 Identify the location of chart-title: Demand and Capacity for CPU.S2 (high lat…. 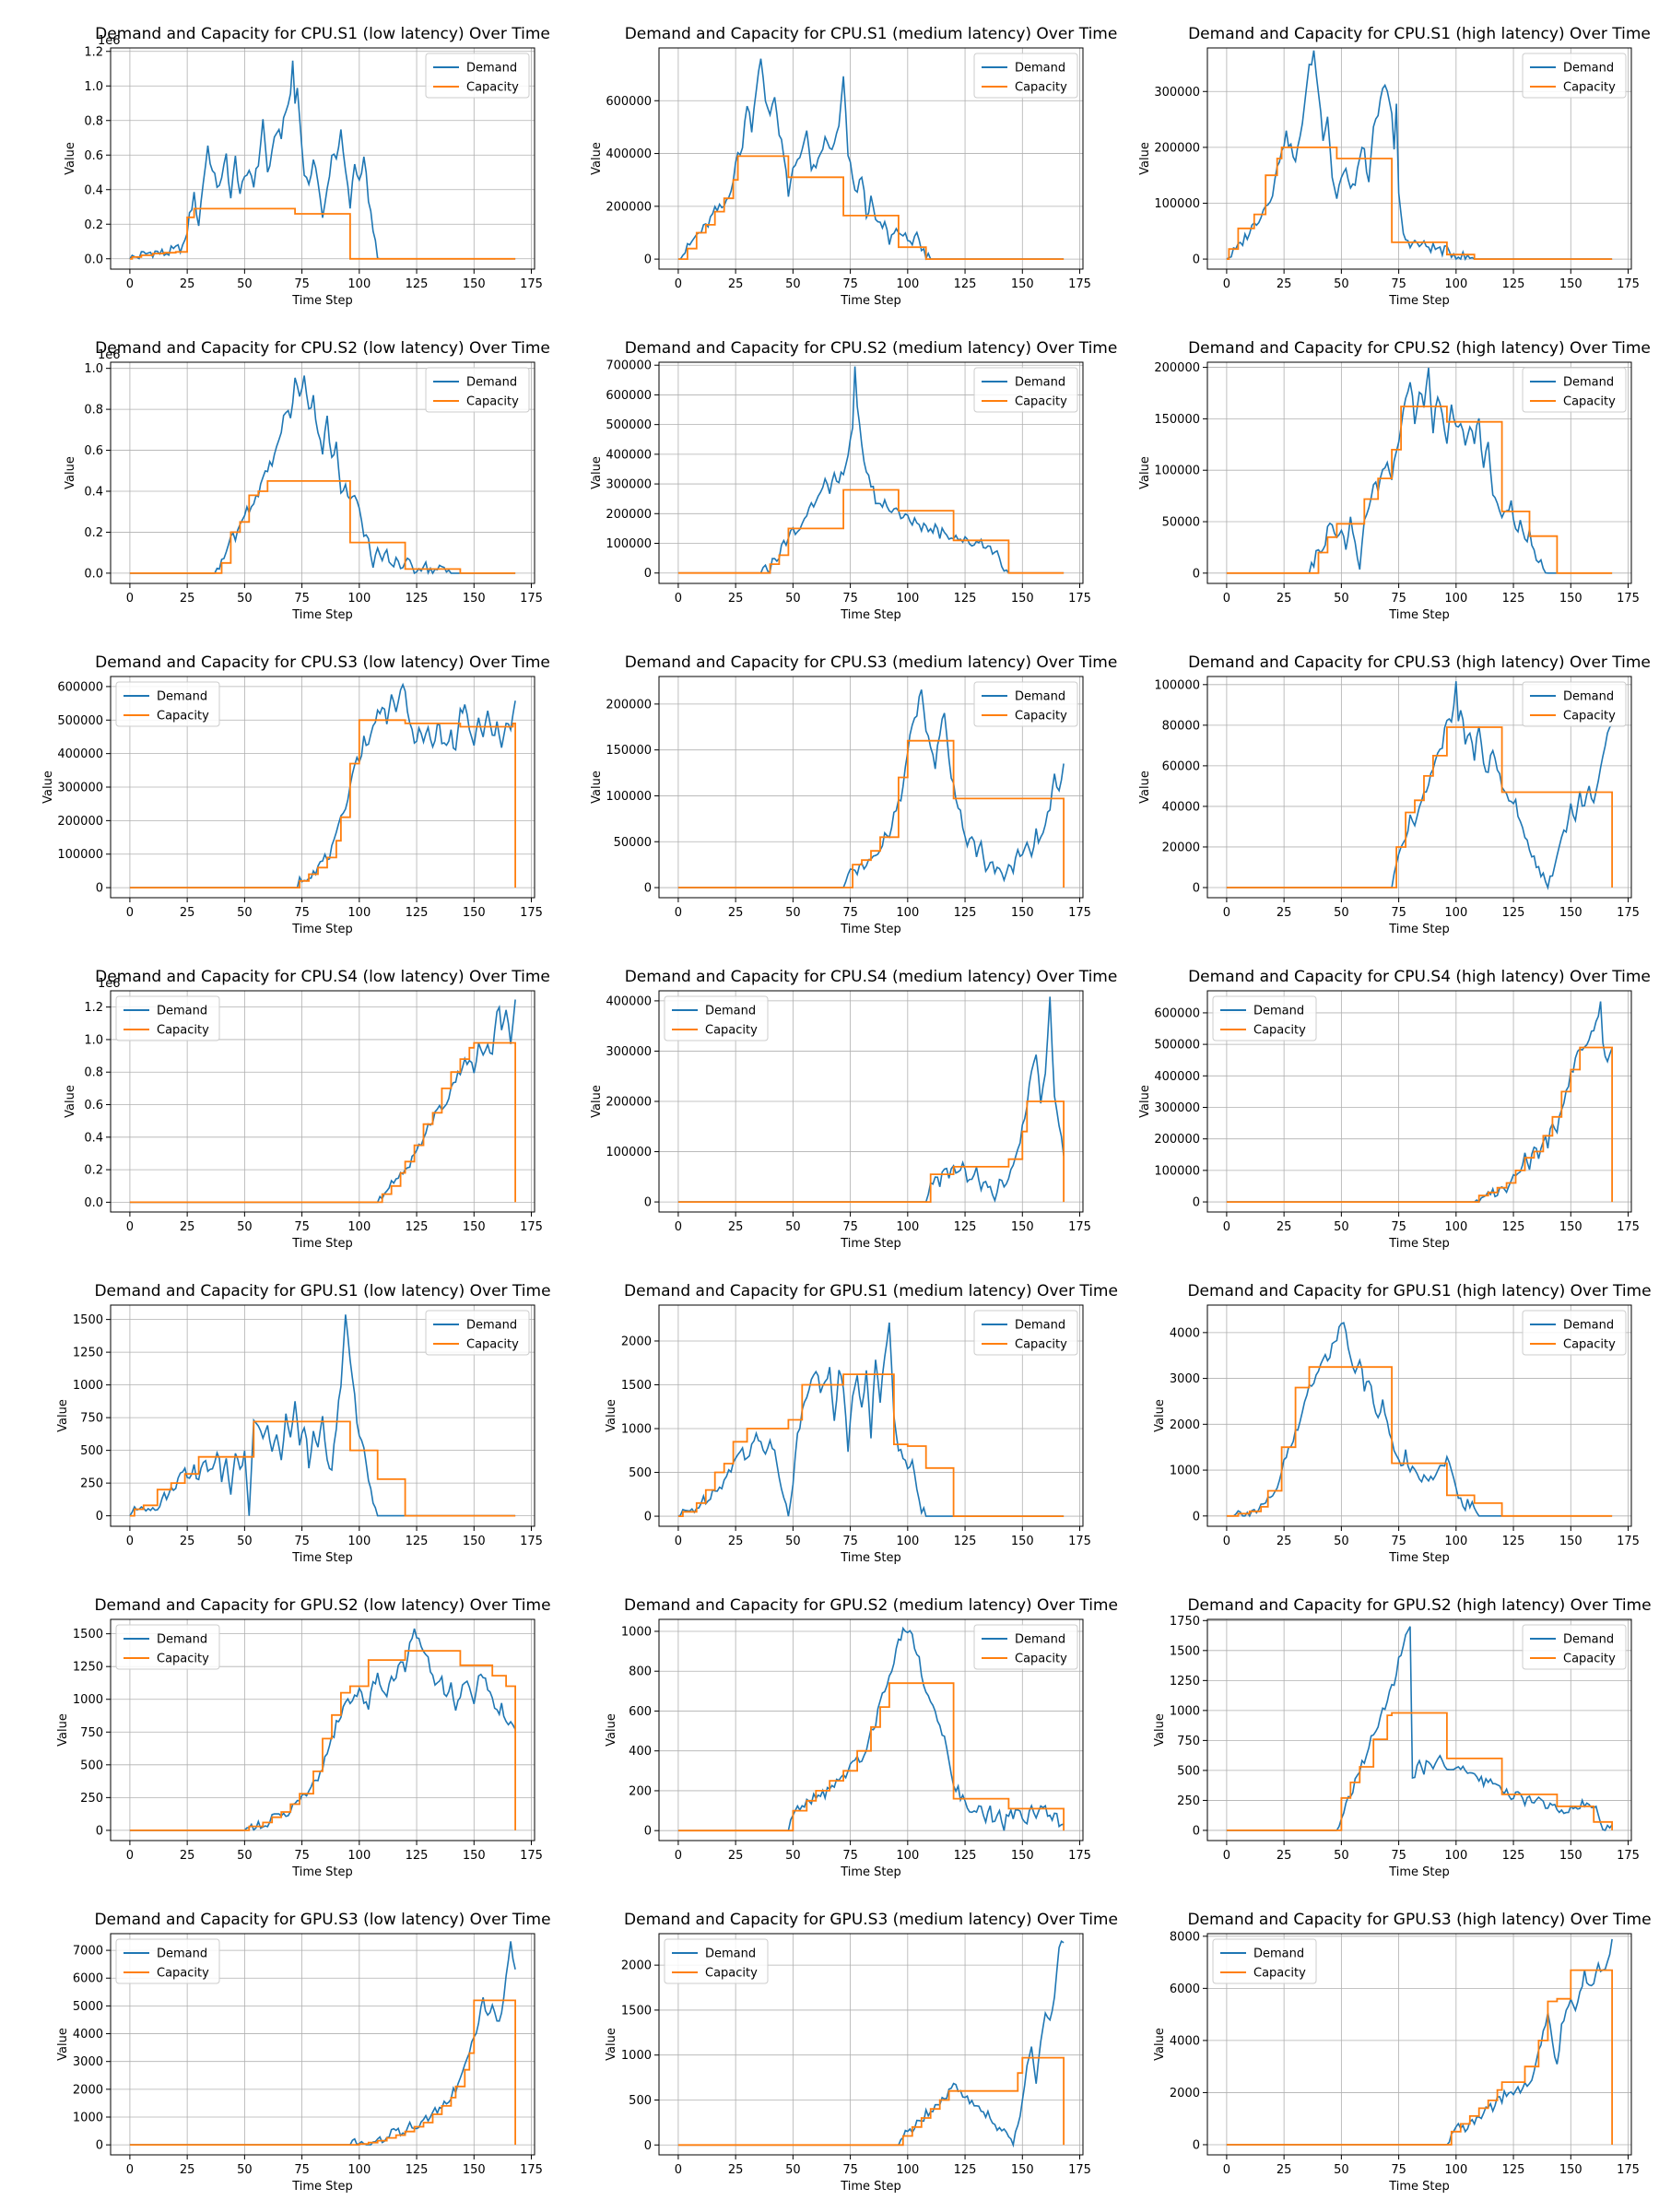
(1419, 348).